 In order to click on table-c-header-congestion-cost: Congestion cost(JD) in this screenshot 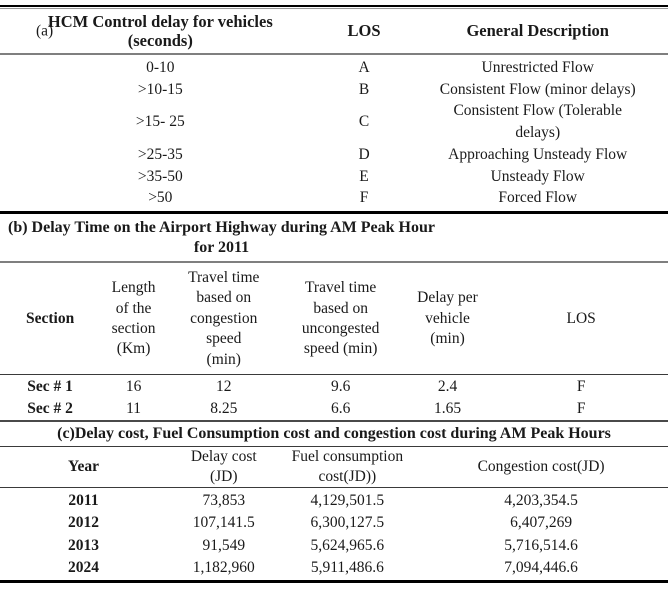, I will do `click(541, 467)`.